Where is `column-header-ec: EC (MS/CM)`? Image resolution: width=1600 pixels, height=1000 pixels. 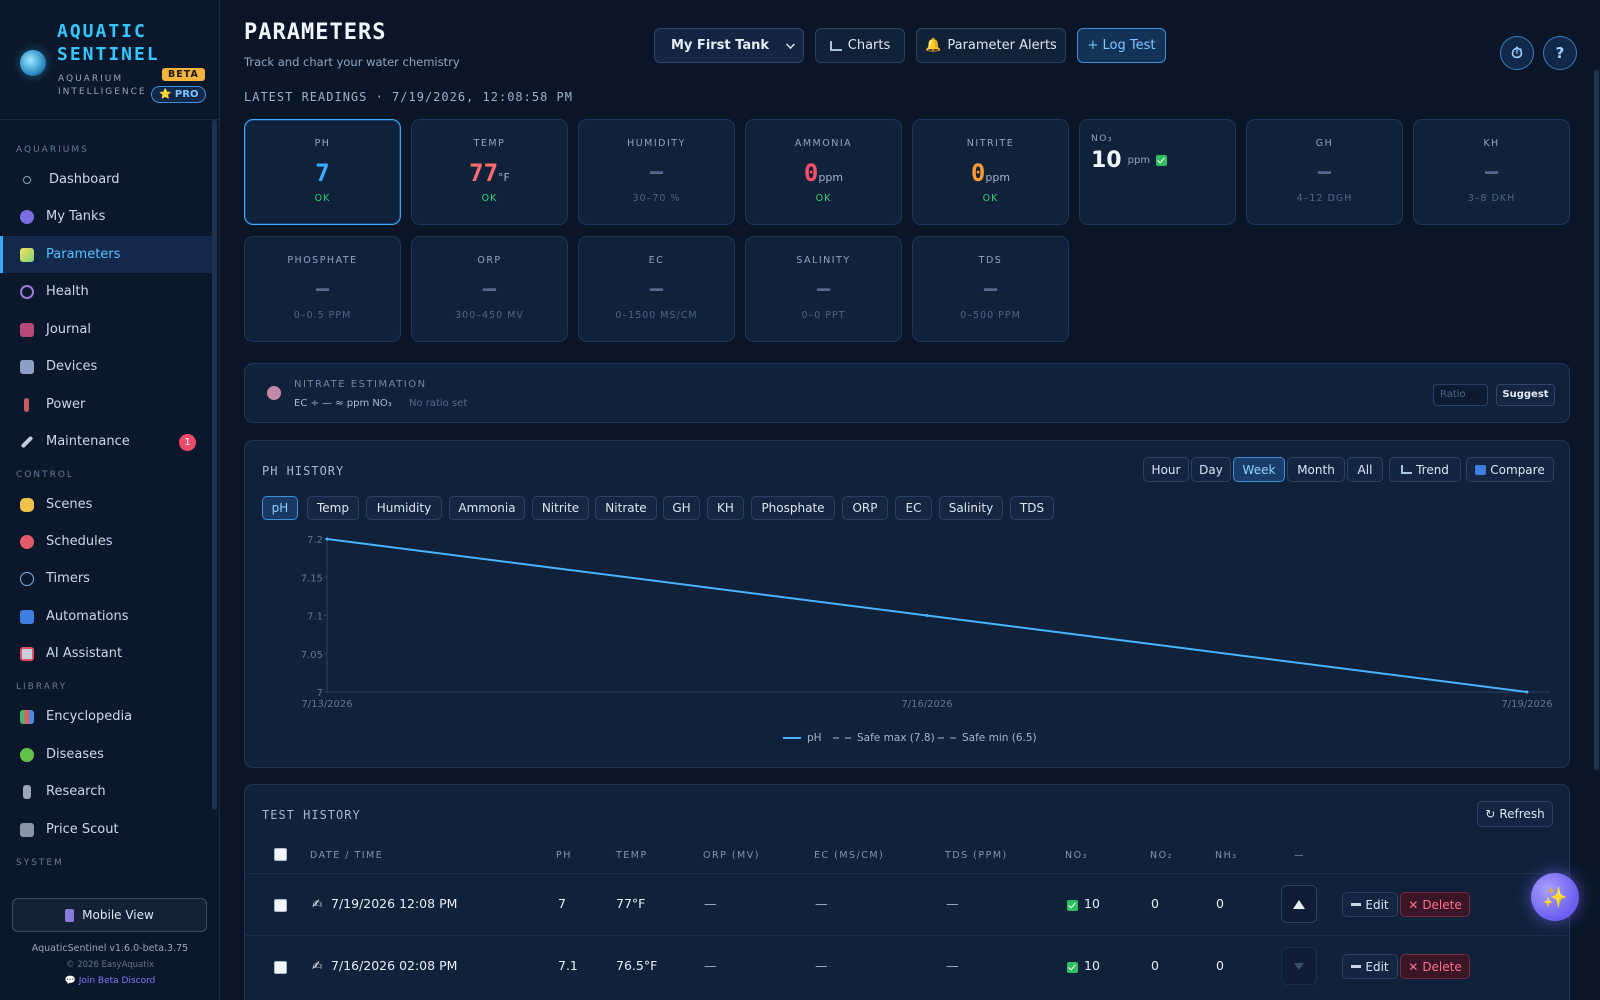
column-header-ec: EC (MS/CM) is located at coordinates (849, 855).